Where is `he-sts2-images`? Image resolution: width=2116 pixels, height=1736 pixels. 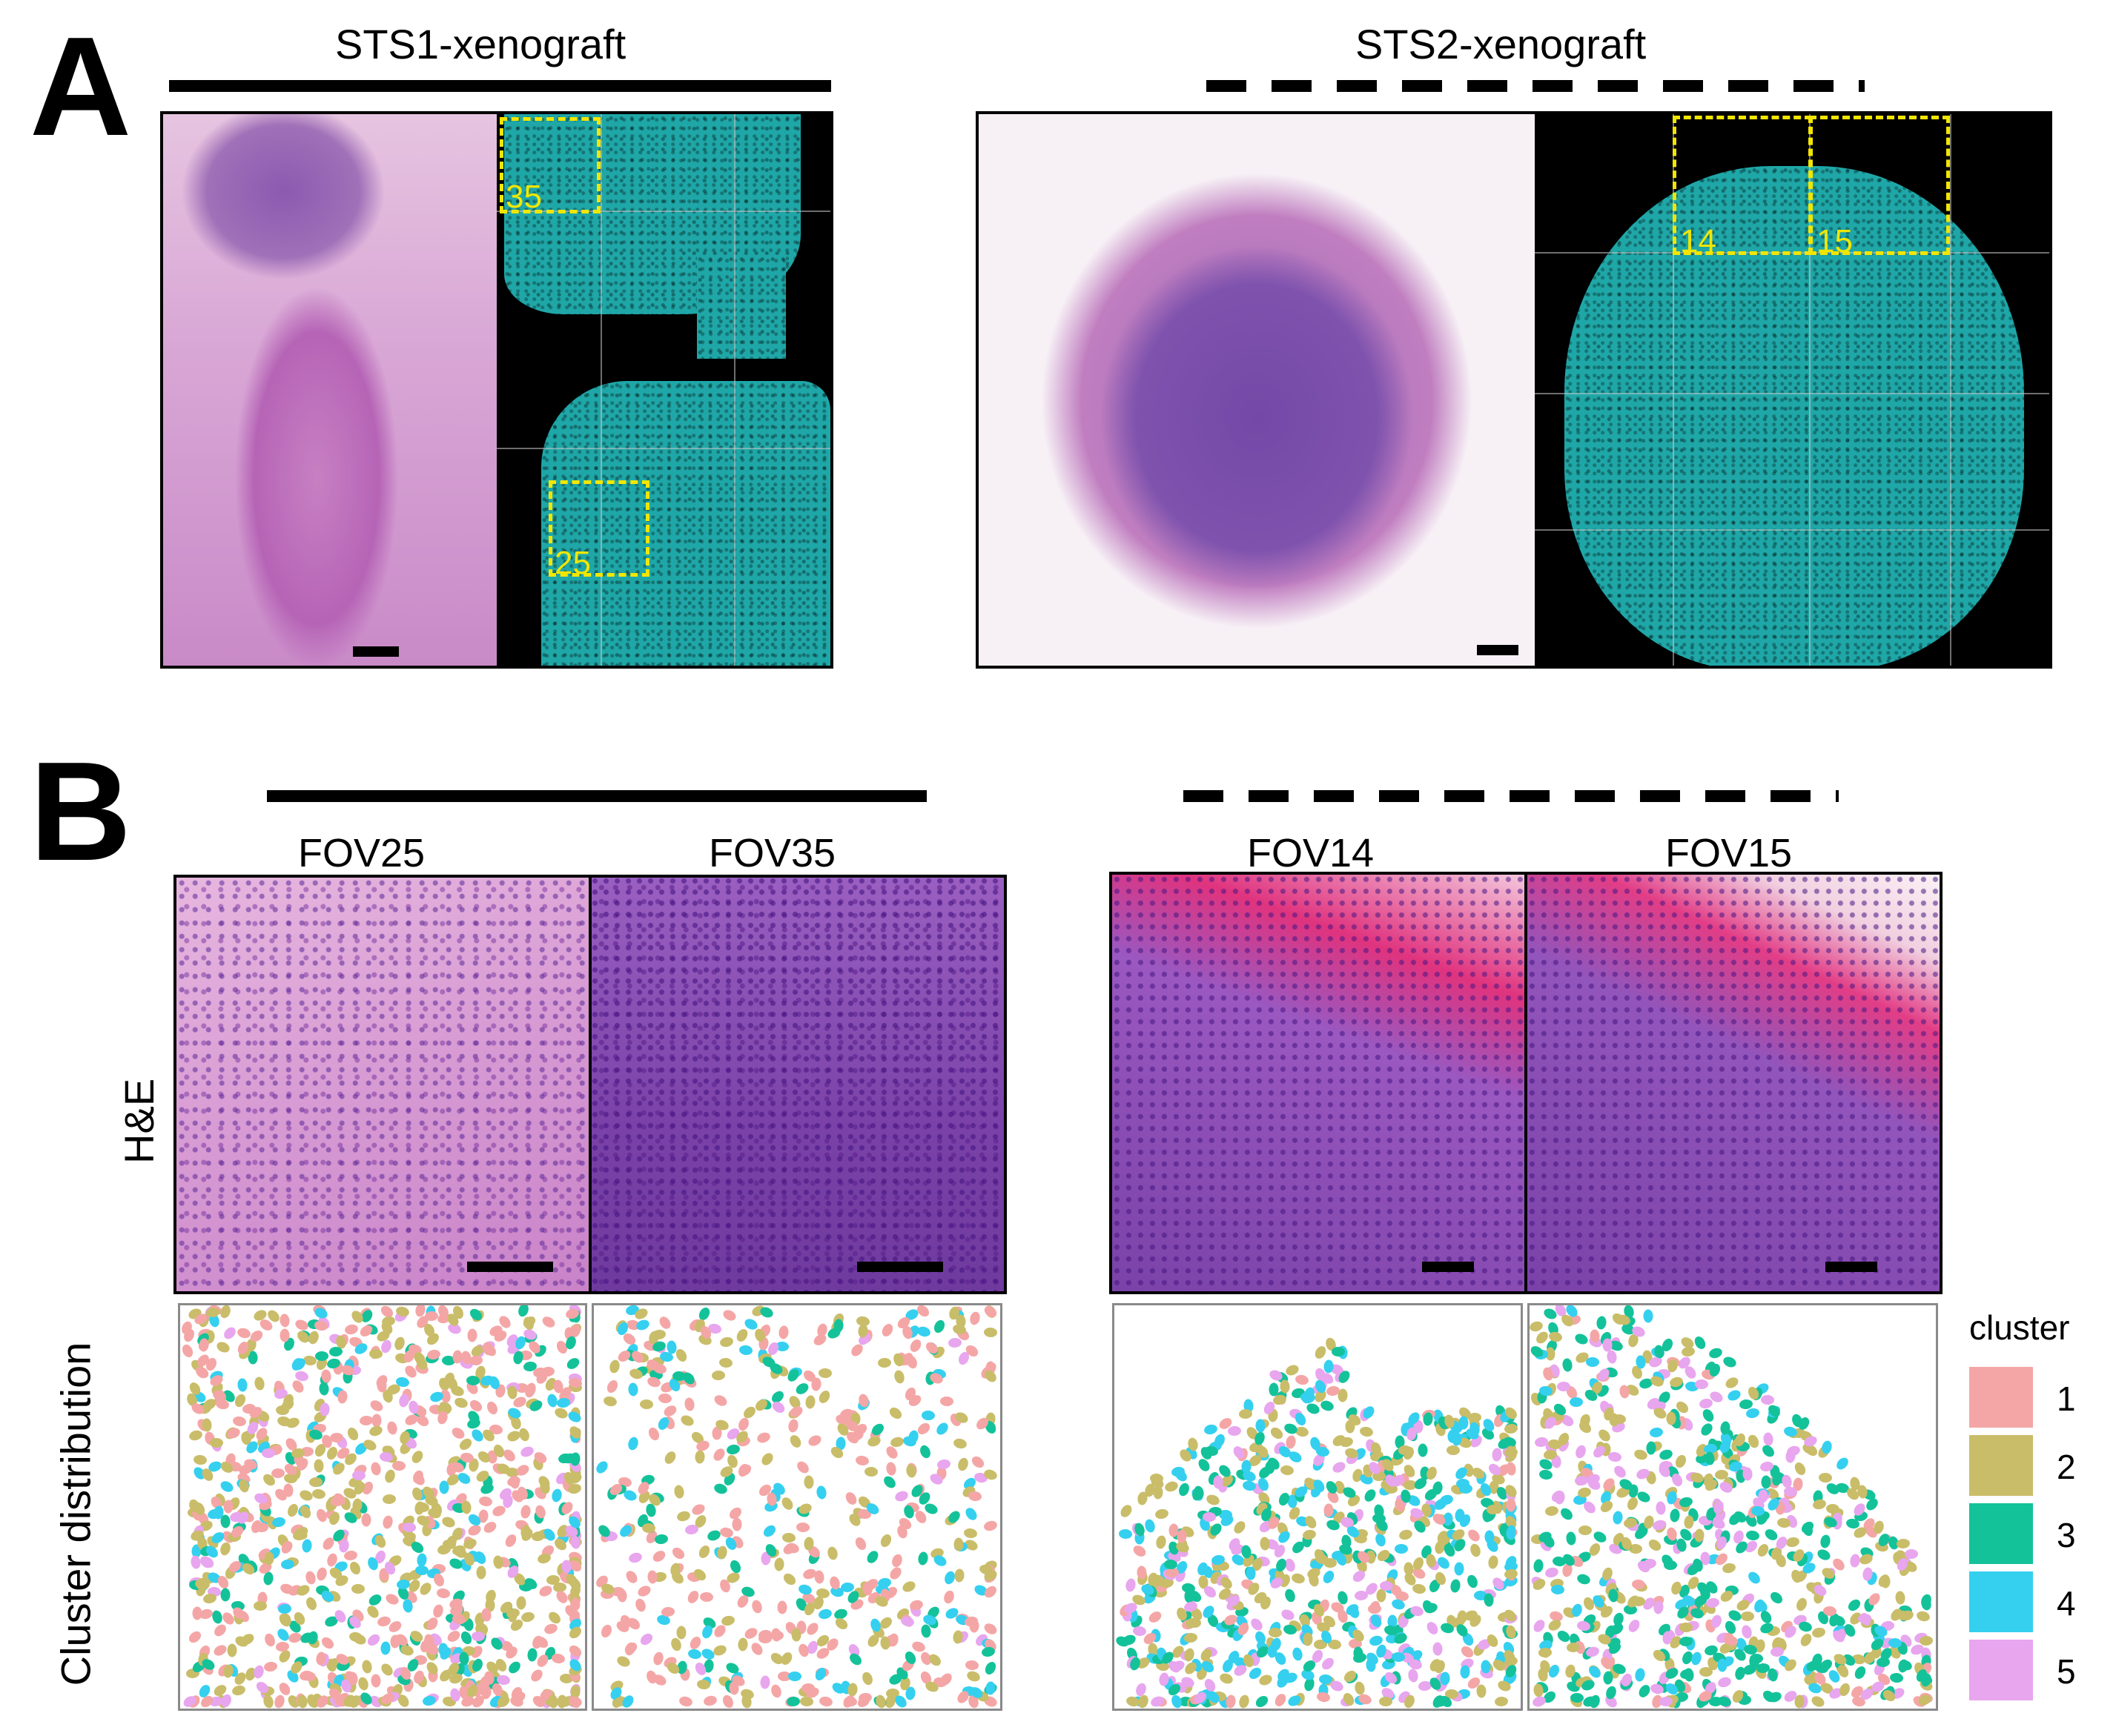
he-sts2-images is located at coordinates (1526, 1083).